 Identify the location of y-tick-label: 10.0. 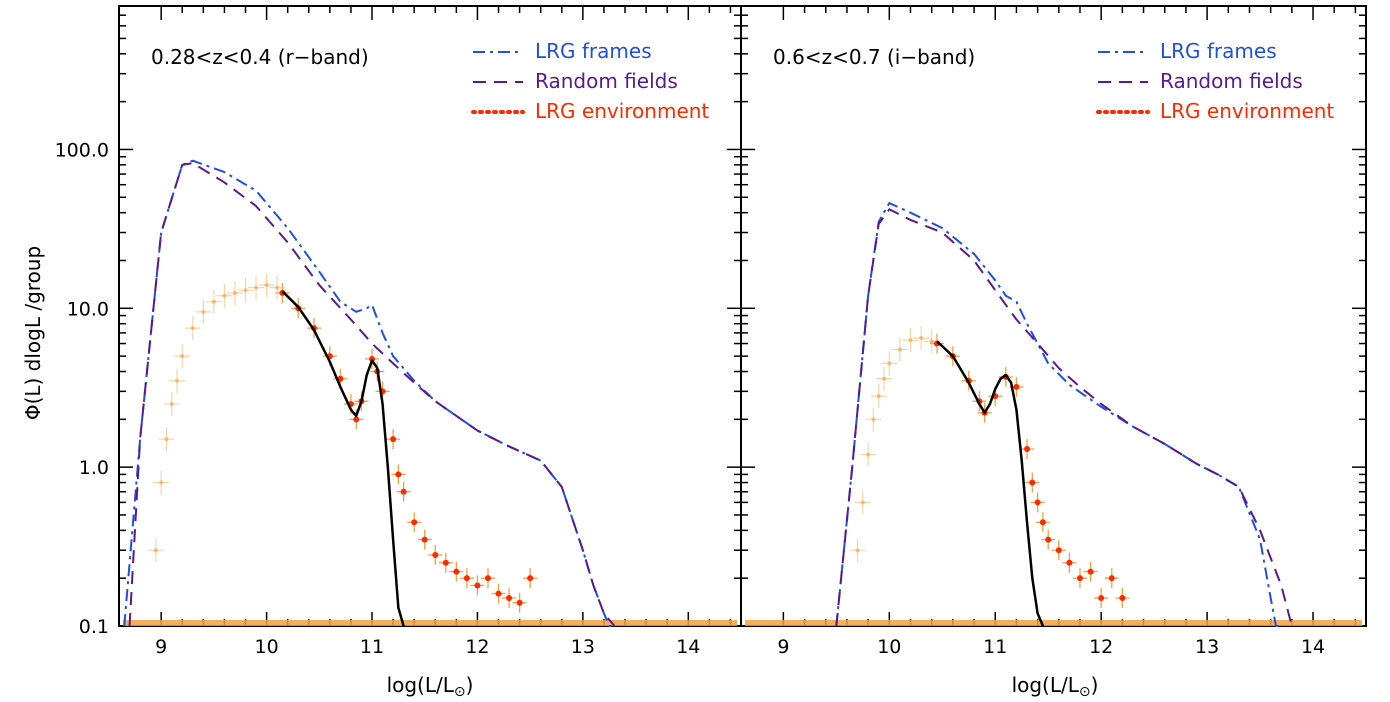
(88, 309).